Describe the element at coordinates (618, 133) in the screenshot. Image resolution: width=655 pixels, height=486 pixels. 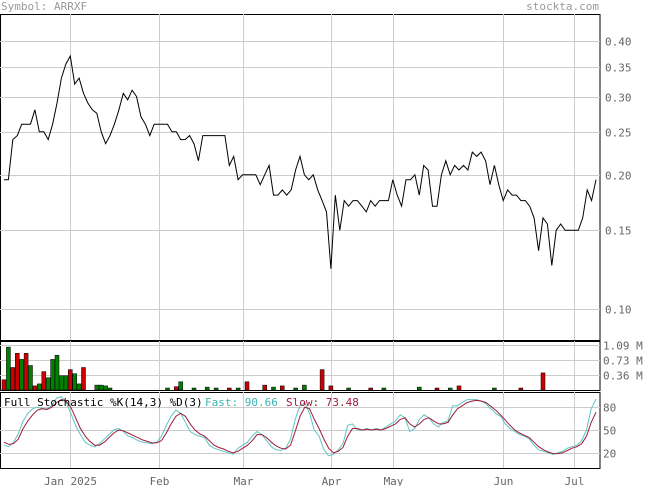
I see `price-tick-label: 0.25` at that location.